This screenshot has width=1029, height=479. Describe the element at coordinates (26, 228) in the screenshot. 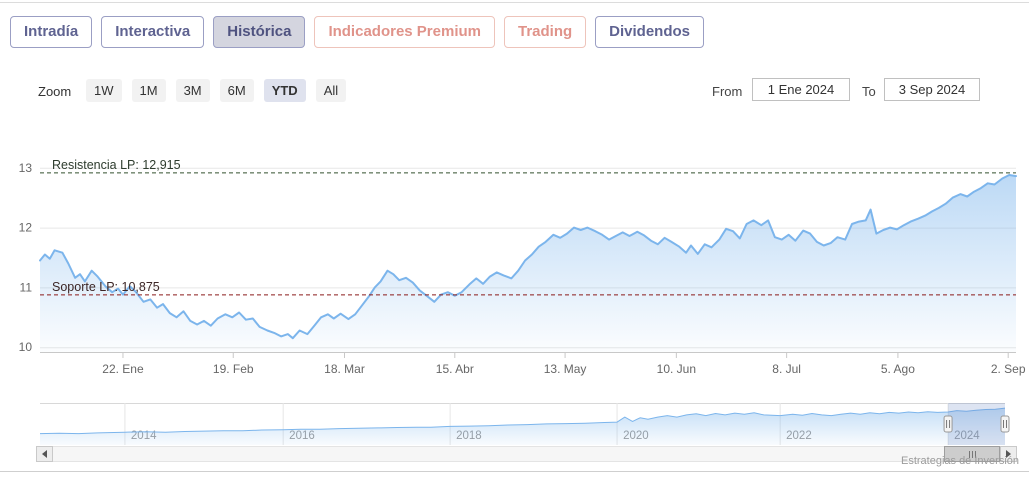

I see `y-axis-label: 12` at that location.